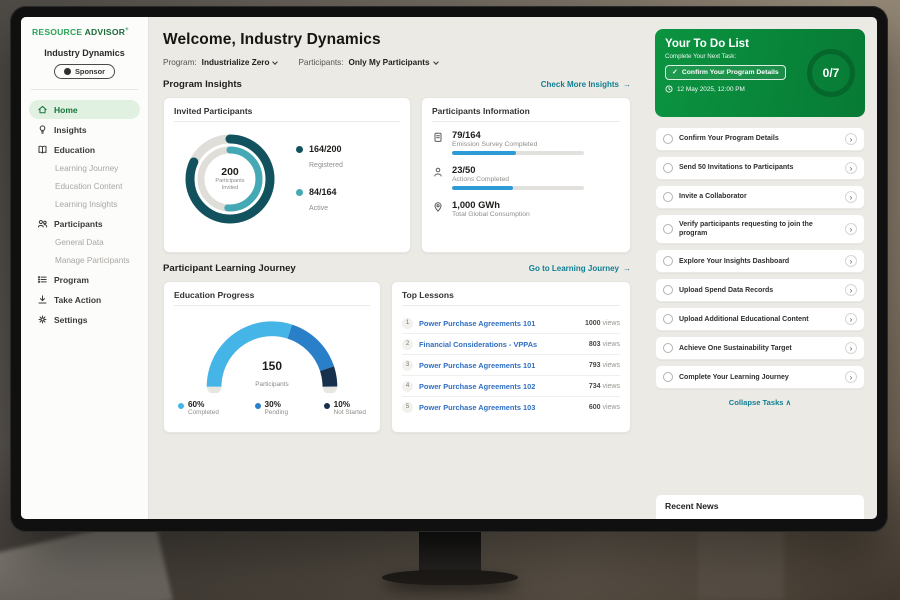 This screenshot has width=900, height=600. I want to click on check-more-insights-link: Check More Insights →, so click(586, 84).